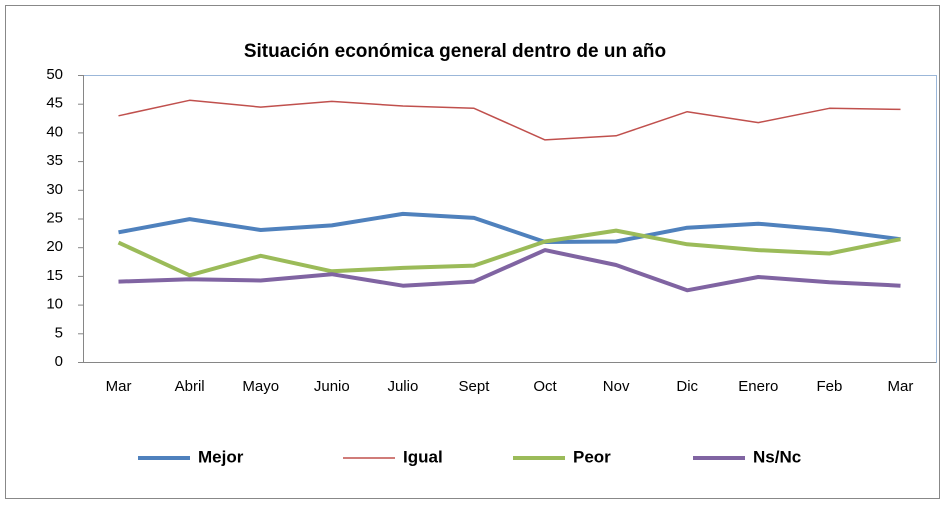 This screenshot has width=946, height=509. I want to click on y-tick-label: 40, so click(54, 131).